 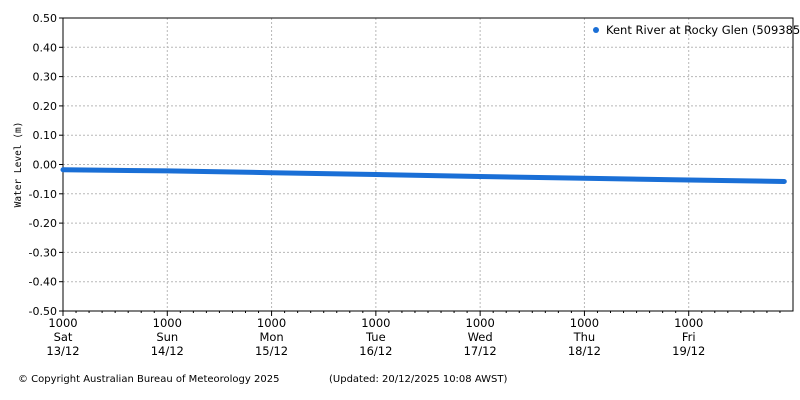 What do you see at coordinates (45, 106) in the screenshot?
I see `y-tick-label: 0.20` at bounding box center [45, 106].